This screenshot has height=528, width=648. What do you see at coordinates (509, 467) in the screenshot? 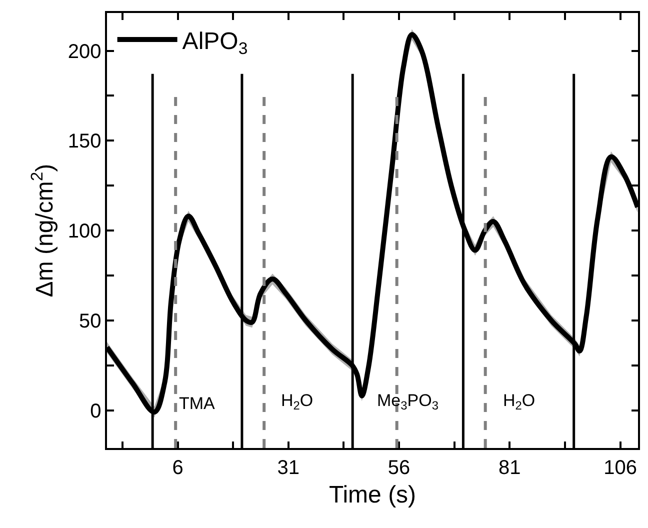
I see `x-tick-label: 81` at bounding box center [509, 467].